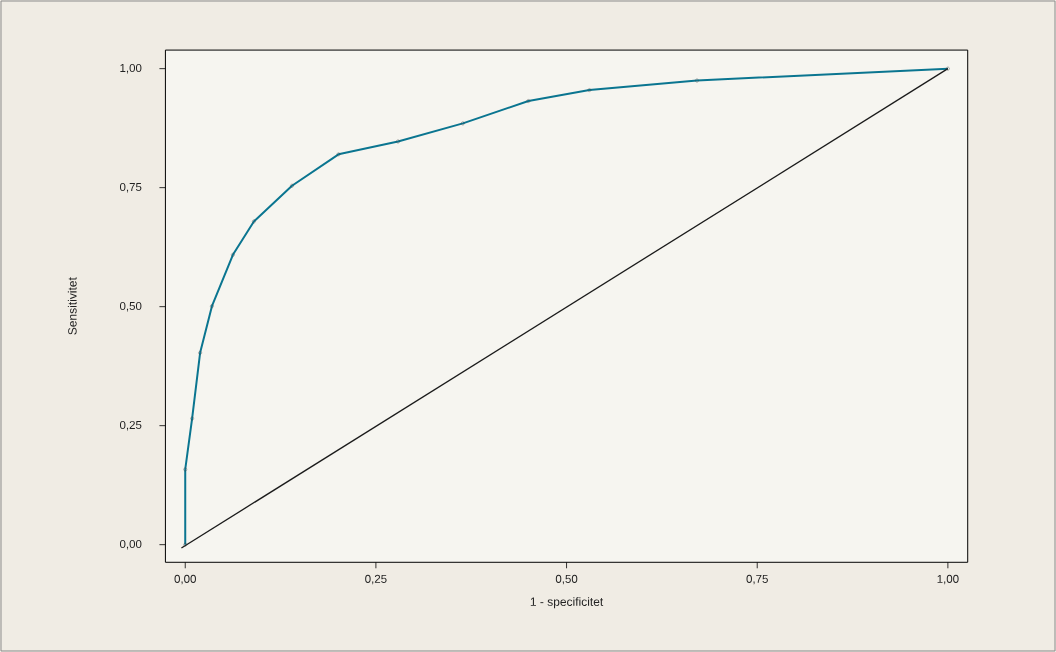 The image size is (1056, 652). Describe the element at coordinates (131, 68) in the screenshot. I see `y-tick-label: 1,00` at that location.